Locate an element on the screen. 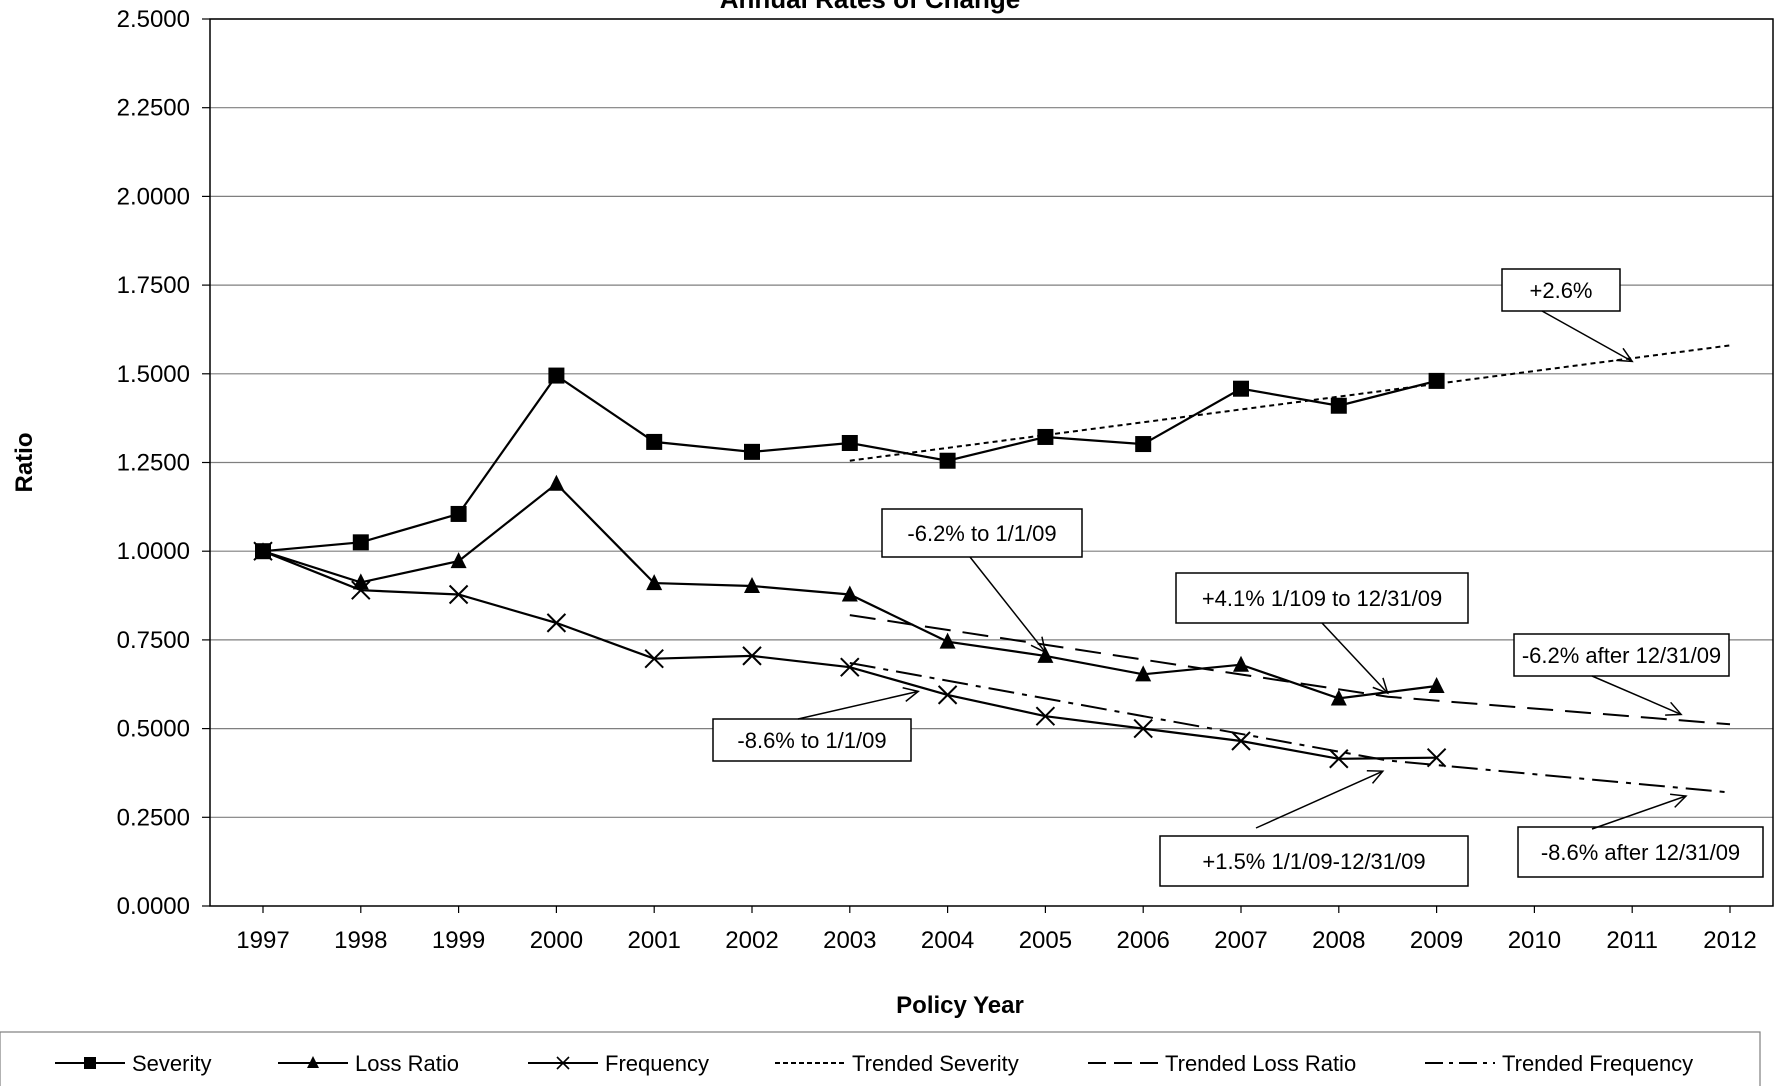 The width and height of the screenshot is (1777, 1086). annotation: -8.6% after 12/31/09 is located at coordinates (1640, 835).